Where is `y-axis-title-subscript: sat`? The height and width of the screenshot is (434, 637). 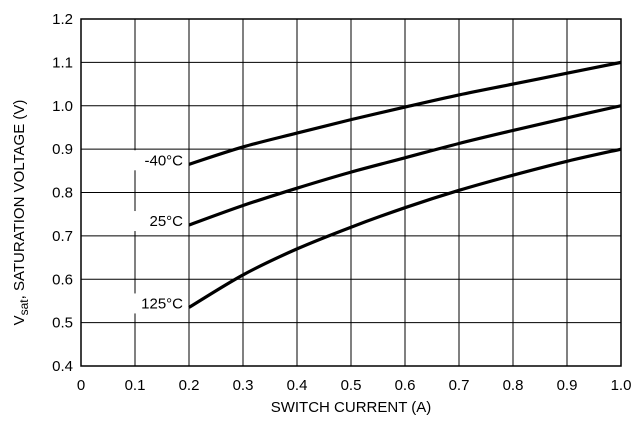
y-axis-title-subscript: sat is located at coordinates (24, 307).